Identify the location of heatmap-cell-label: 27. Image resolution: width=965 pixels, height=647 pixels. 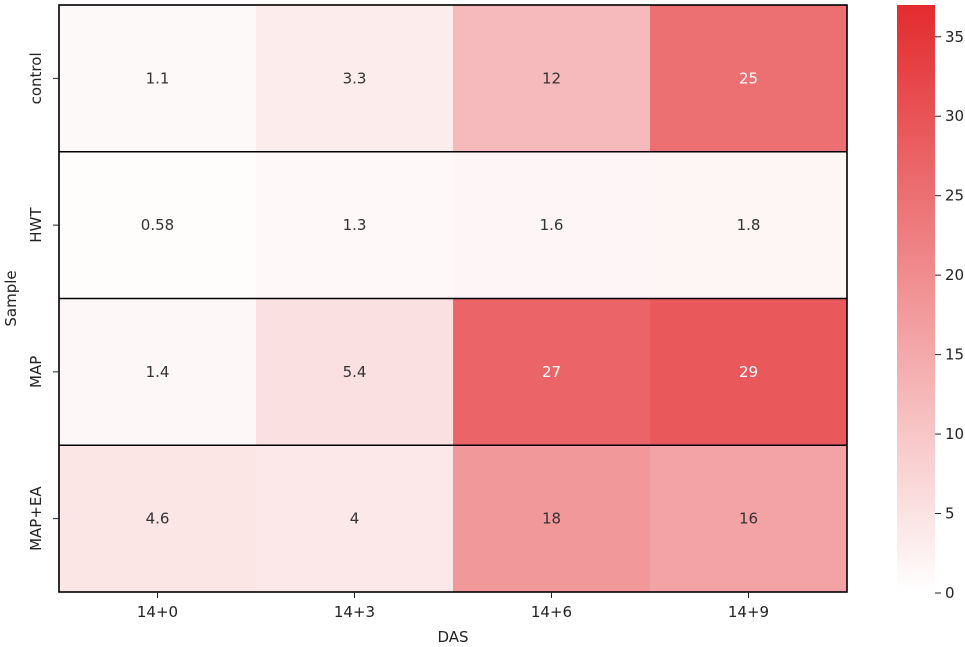
(551, 372).